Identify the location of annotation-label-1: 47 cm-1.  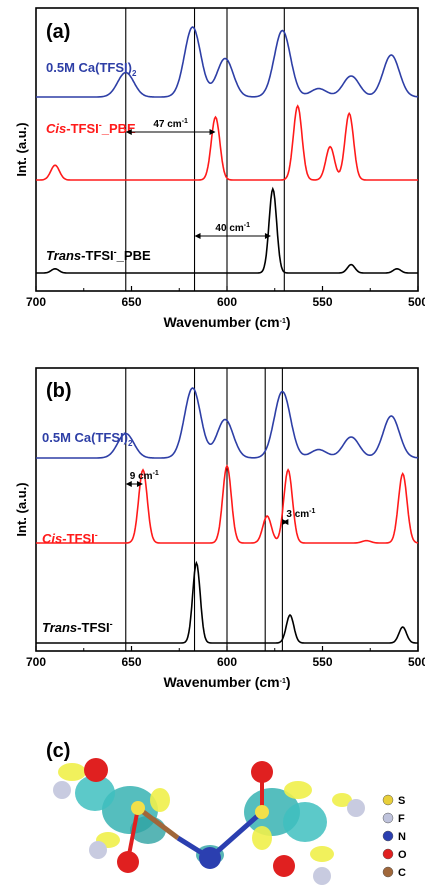
(170, 124).